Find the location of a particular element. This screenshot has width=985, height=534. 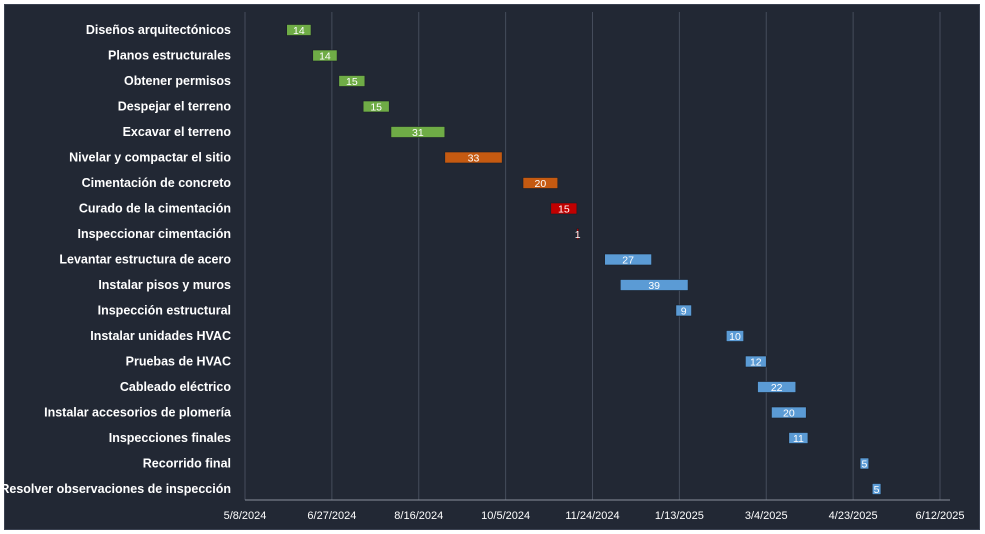

task-label: Obtener permisos is located at coordinates (177, 81).